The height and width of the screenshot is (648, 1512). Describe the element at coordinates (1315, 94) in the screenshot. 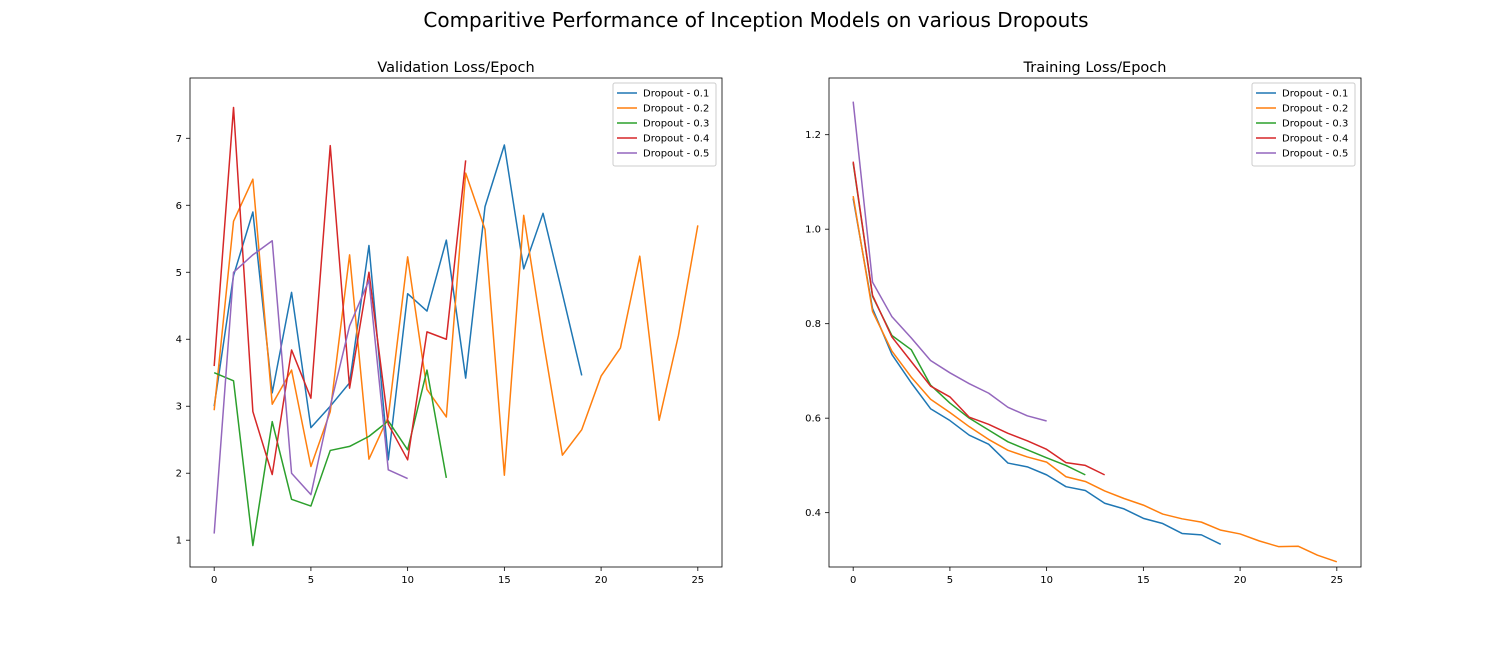

I see `training-legend-label: Dropout - 0.1` at that location.